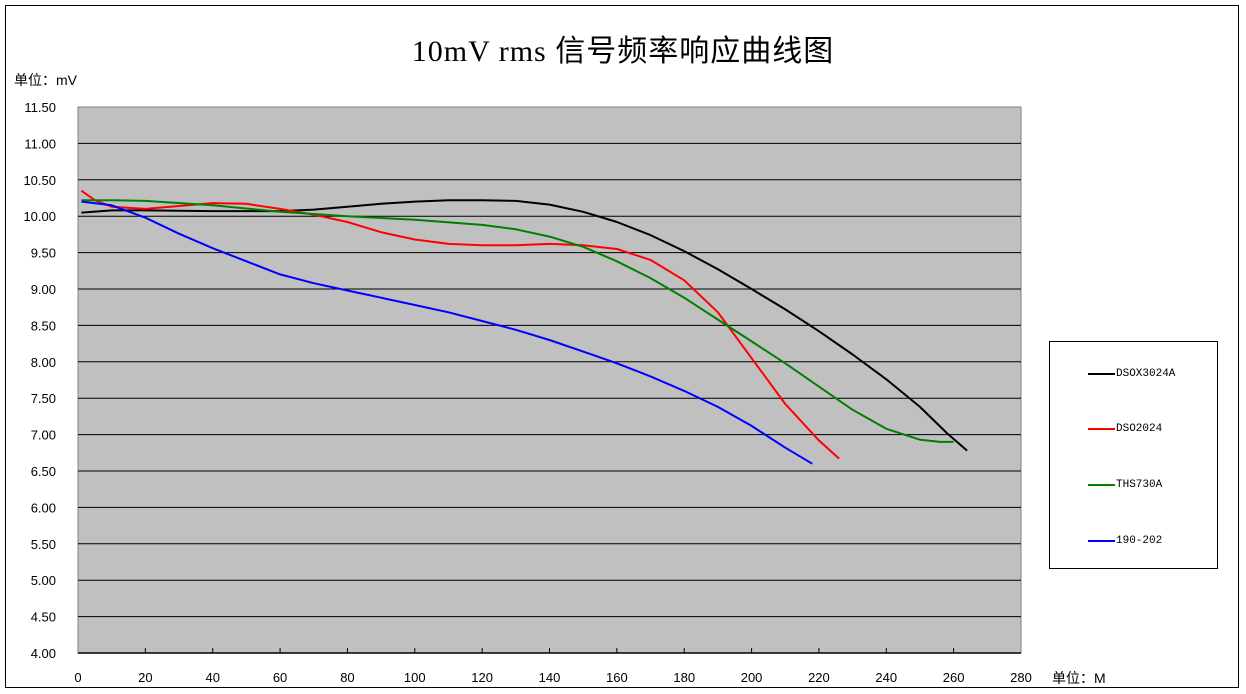 This screenshot has width=1246, height=694. Describe the element at coordinates (1146, 374) in the screenshot. I see `legend-label: DSOX3024A` at that location.